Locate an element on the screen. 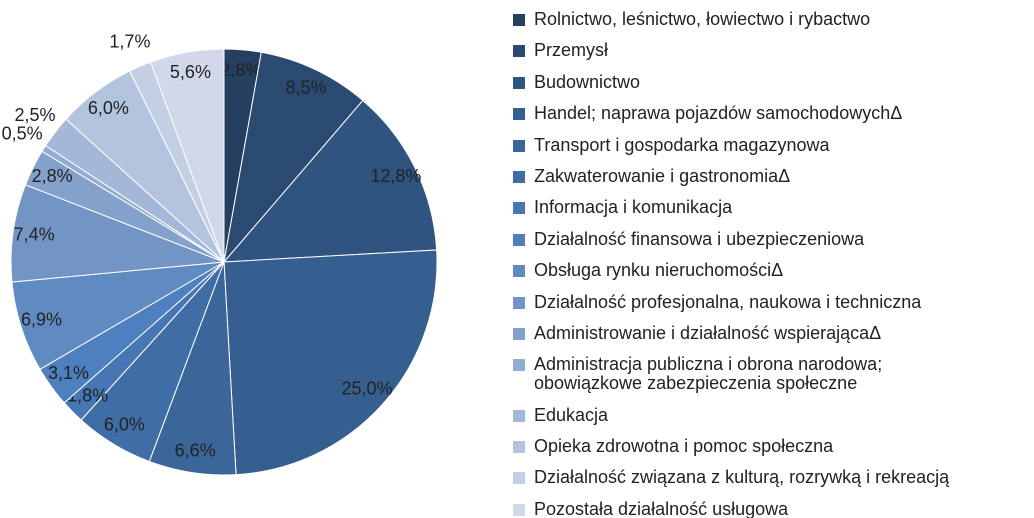 This screenshot has width=1034, height=518. legend-label: Transport i gospodarka magazynowa is located at coordinates (682, 144).